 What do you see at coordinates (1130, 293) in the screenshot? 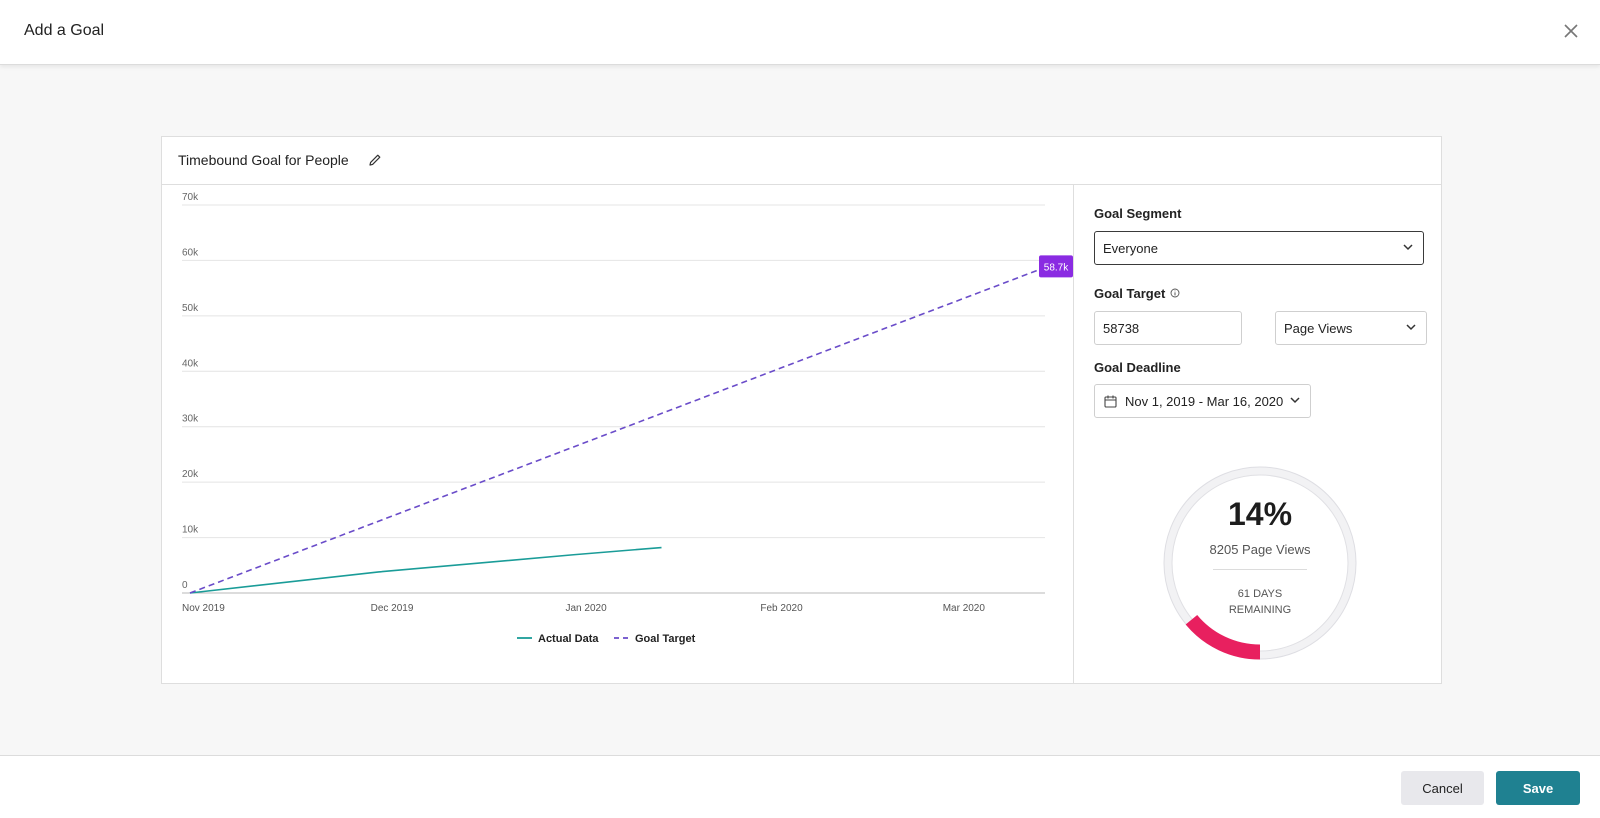
I see `goal-target-label: Goal Target` at bounding box center [1130, 293].